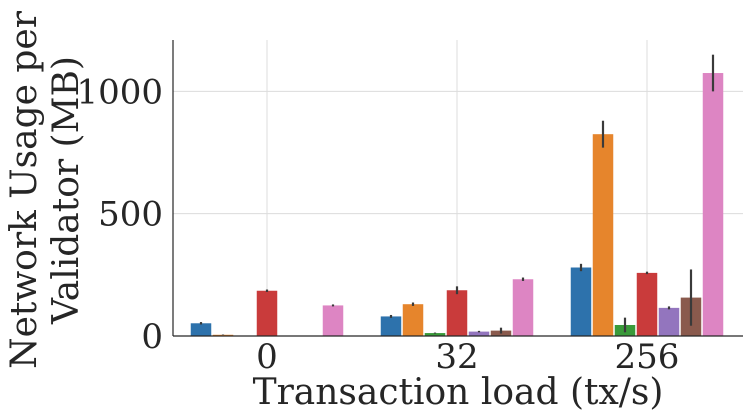 This screenshot has height=417, width=748. What do you see at coordinates (456, 357) in the screenshot?
I see `x-tick-label: 32` at bounding box center [456, 357].